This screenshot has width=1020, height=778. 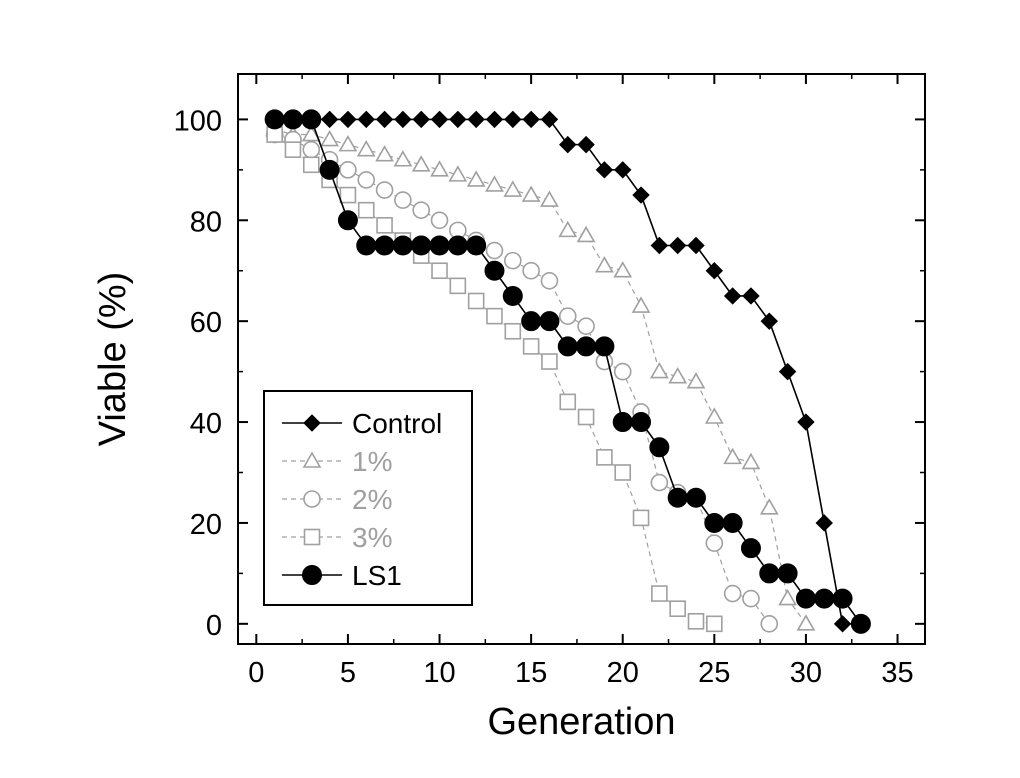 What do you see at coordinates (372, 499) in the screenshot?
I see `legend-label-2pct: 2%` at bounding box center [372, 499].